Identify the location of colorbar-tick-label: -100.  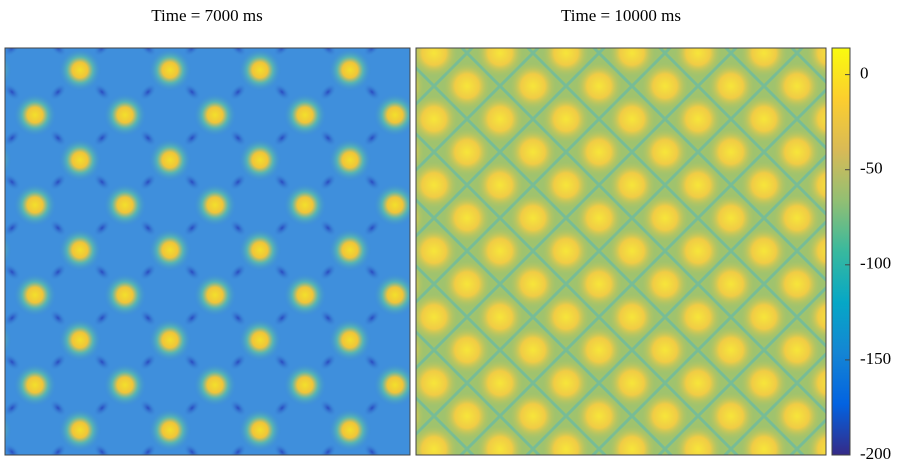
(875, 263).